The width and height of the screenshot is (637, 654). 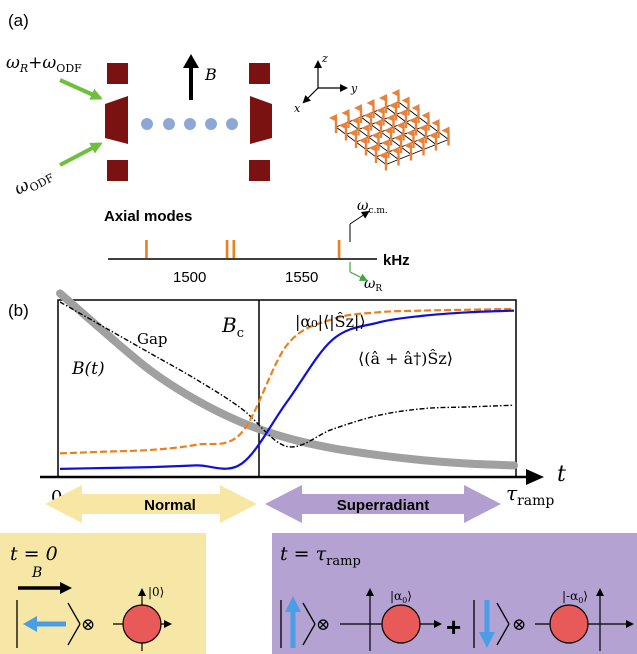 I want to click on electrode-bottom-right, so click(x=259, y=170).